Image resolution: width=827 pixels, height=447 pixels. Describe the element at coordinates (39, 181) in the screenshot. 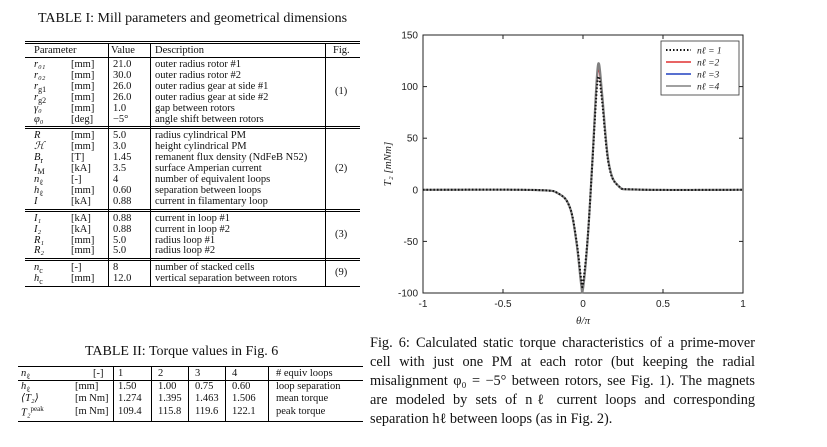

I see `param-symbol: nℓ` at that location.